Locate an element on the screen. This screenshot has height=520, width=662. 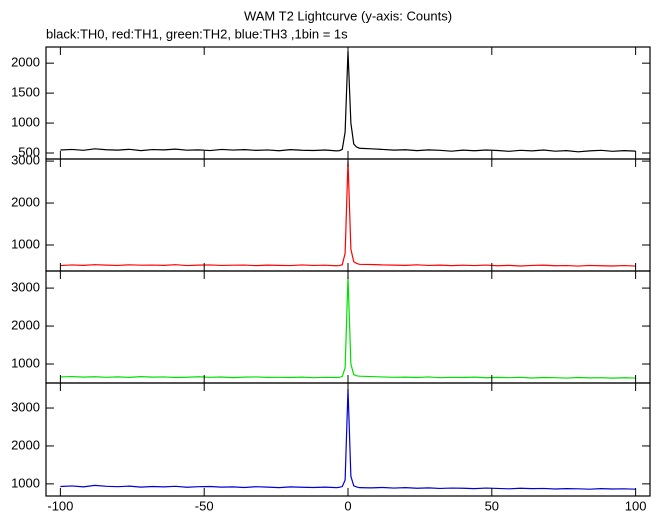
x-tick-label: 0 is located at coordinates (347, 505).